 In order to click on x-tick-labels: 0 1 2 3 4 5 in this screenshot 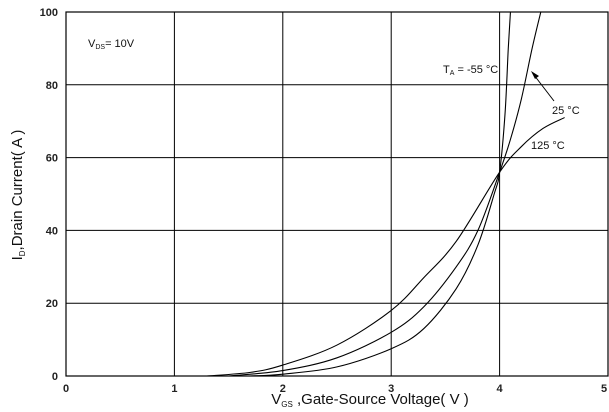, I will do `click(335, 389)`.